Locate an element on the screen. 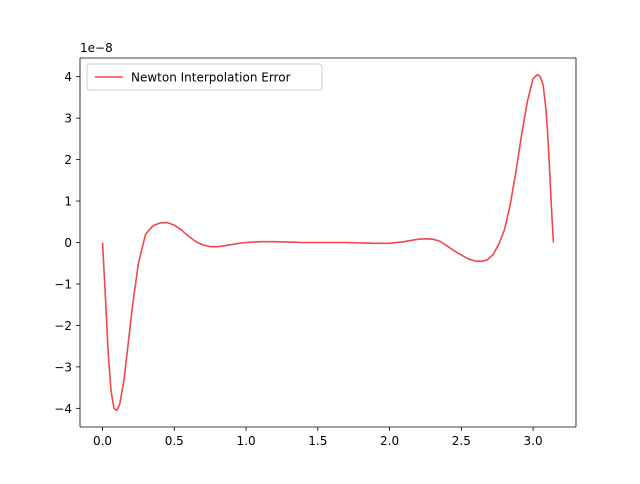  y-tick-label: −4 is located at coordinates (63, 409).